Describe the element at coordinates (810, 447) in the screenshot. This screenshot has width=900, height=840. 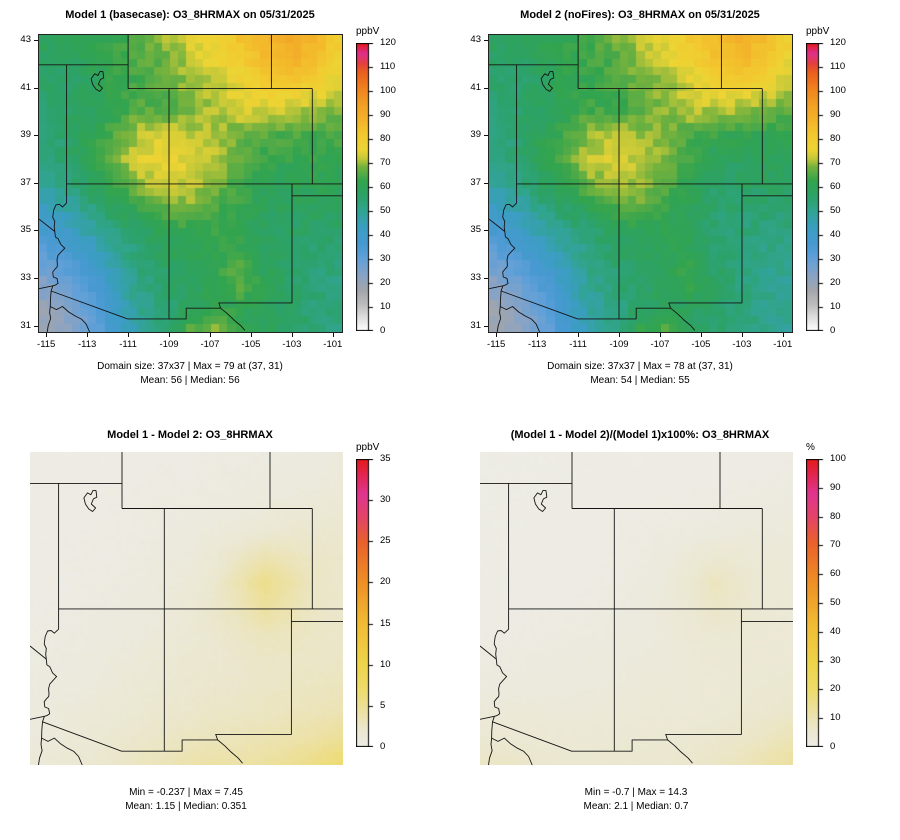
I see `colorbar-units-label: %` at that location.